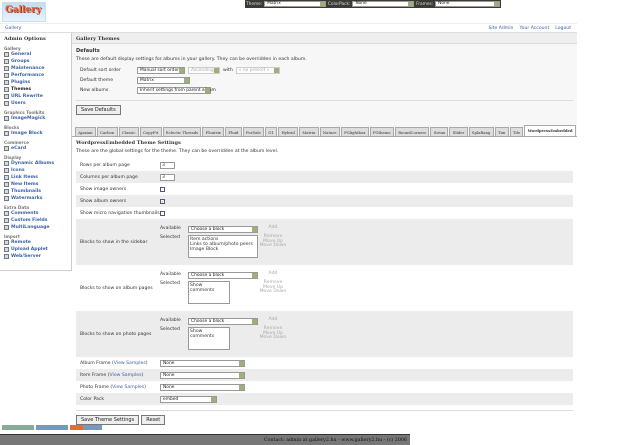 This screenshot has width=640, height=445. What do you see at coordinates (35, 170) in the screenshot?
I see `sidebar-item-icons: Icons` at bounding box center [35, 170].